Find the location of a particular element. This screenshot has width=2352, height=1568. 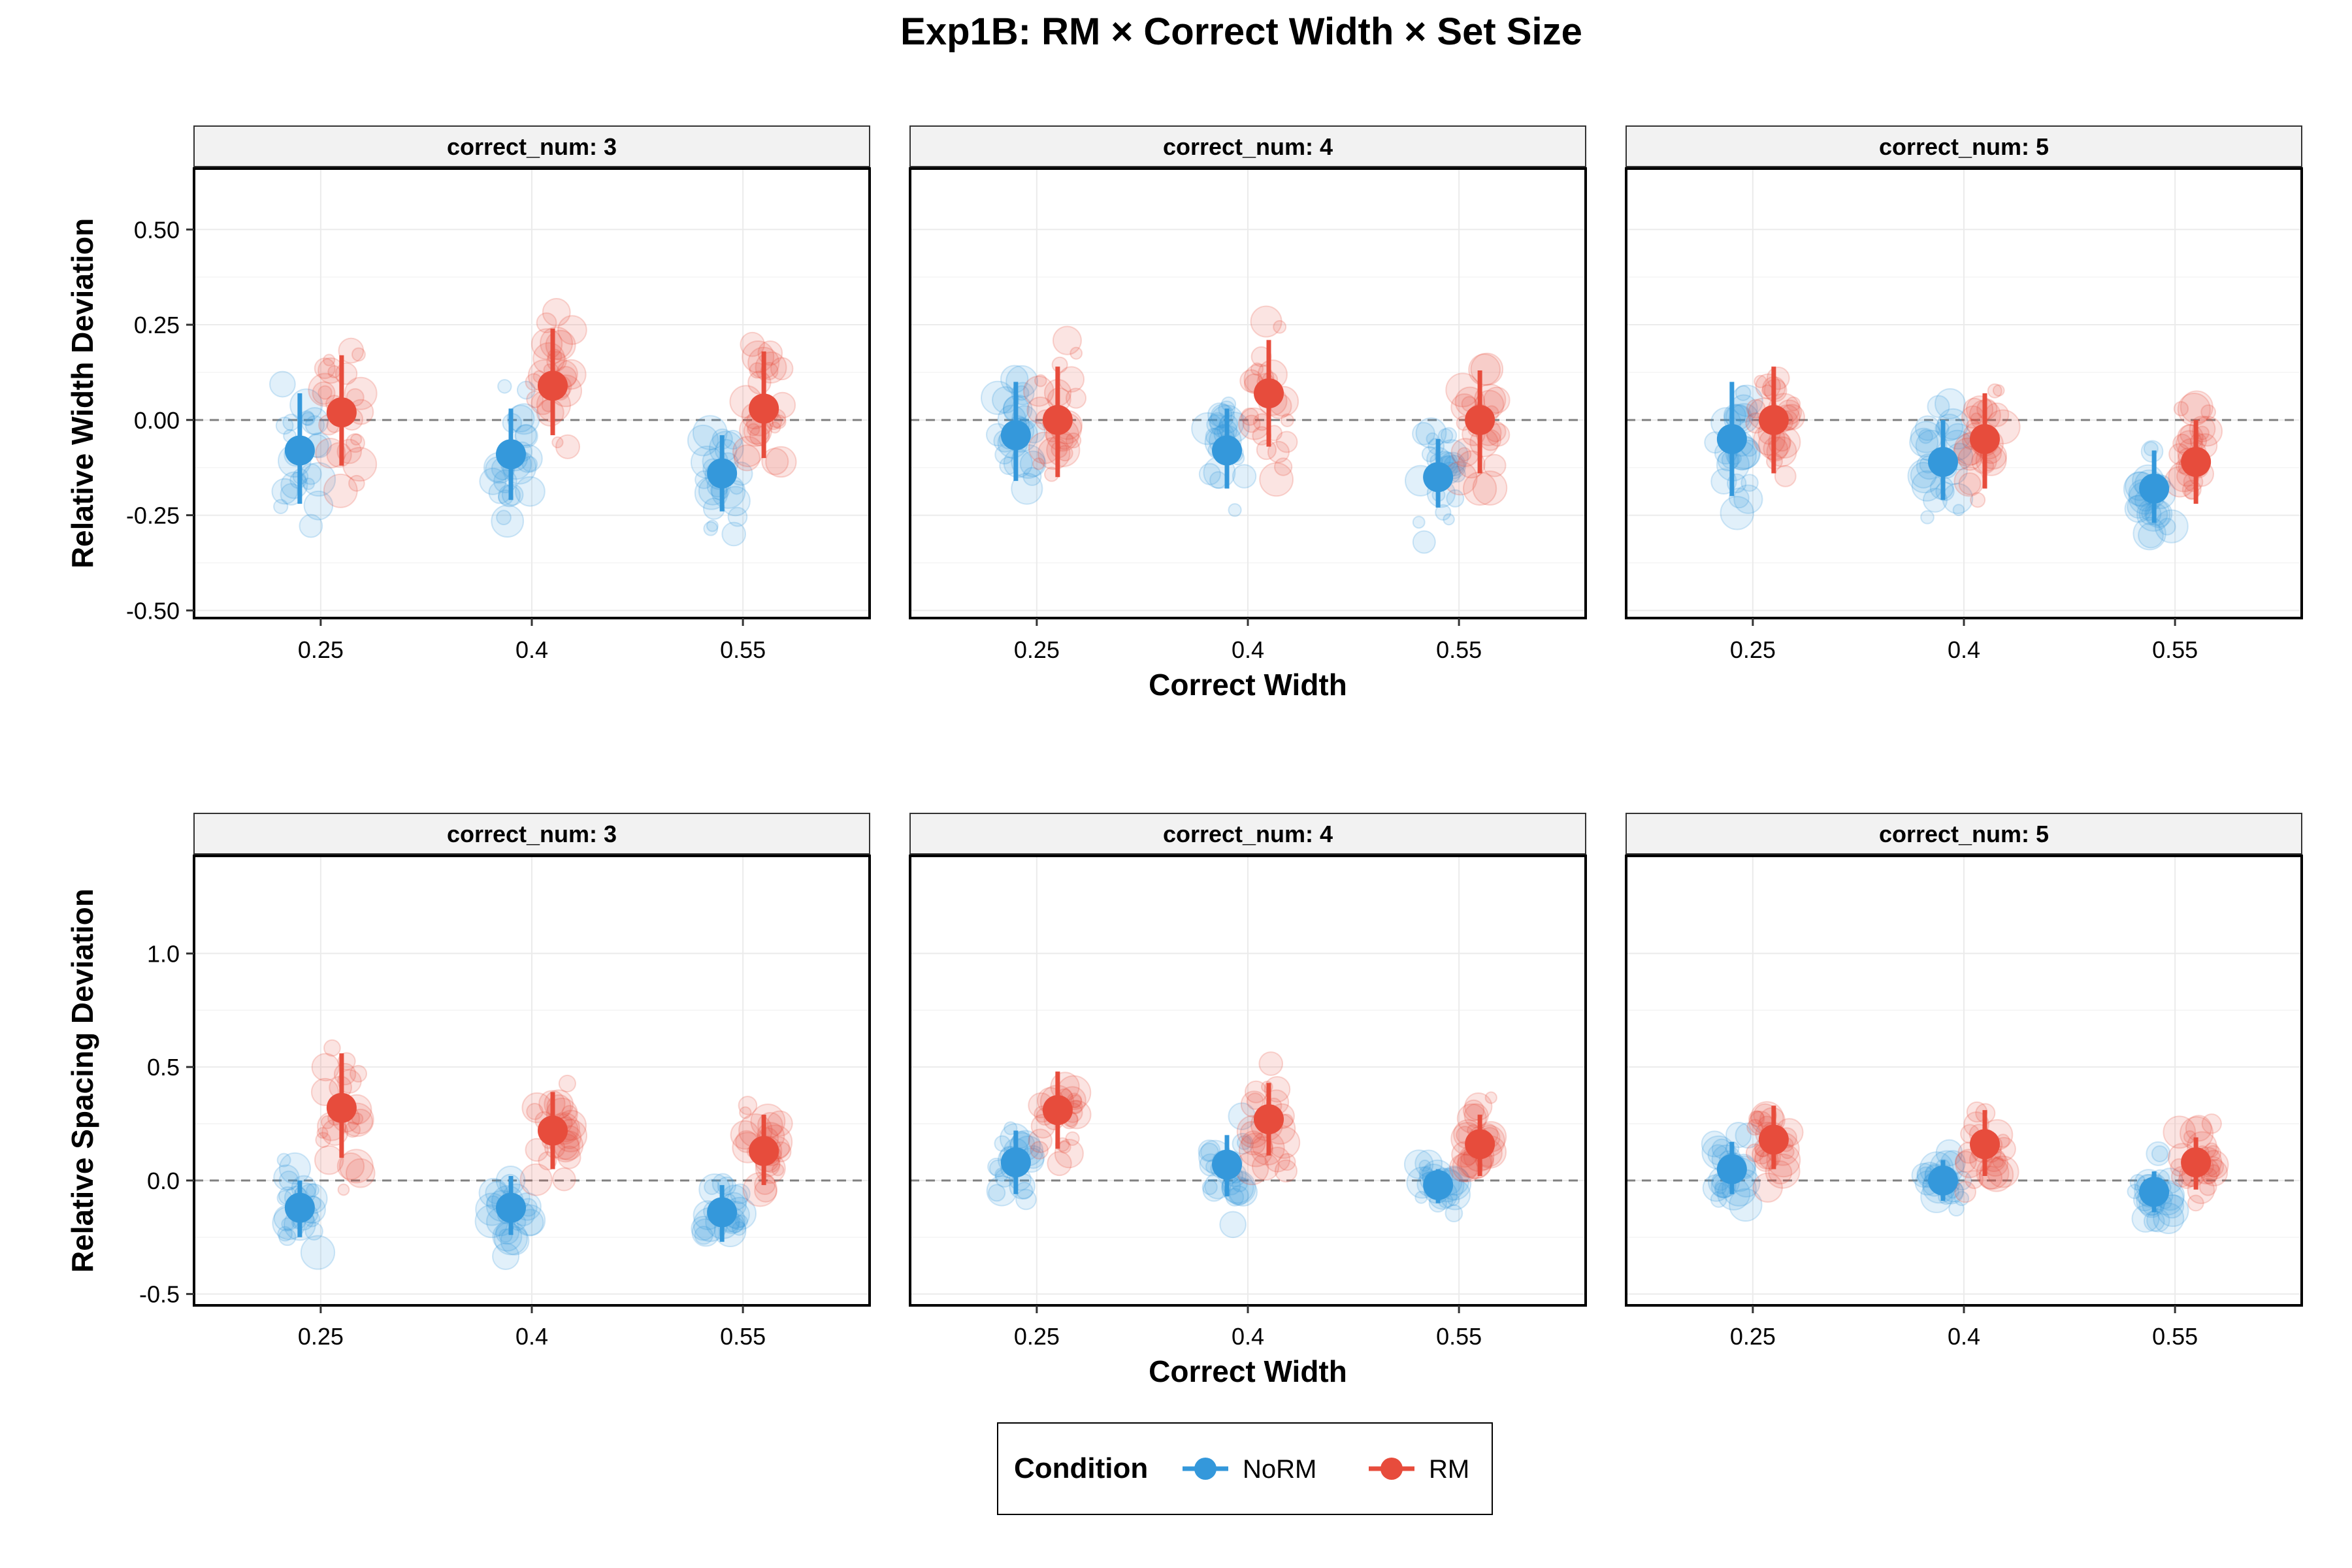

y-axis-title: Relative Spacing Deviation is located at coordinates (82, 1081).